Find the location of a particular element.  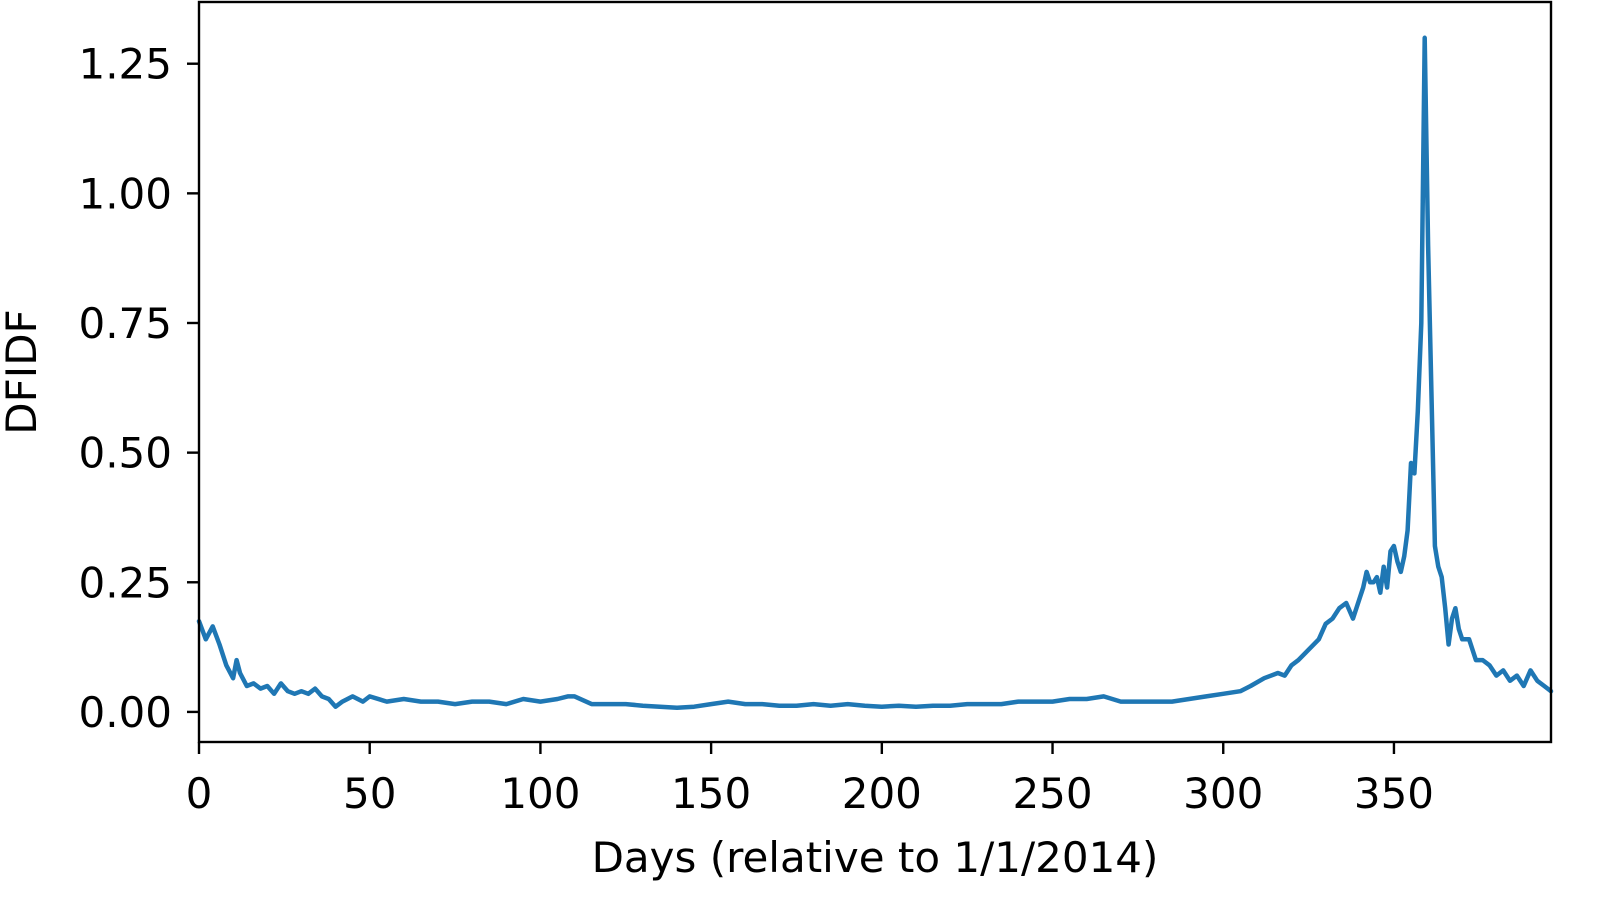

y-tick-label: 1.00 is located at coordinates (125, 193).